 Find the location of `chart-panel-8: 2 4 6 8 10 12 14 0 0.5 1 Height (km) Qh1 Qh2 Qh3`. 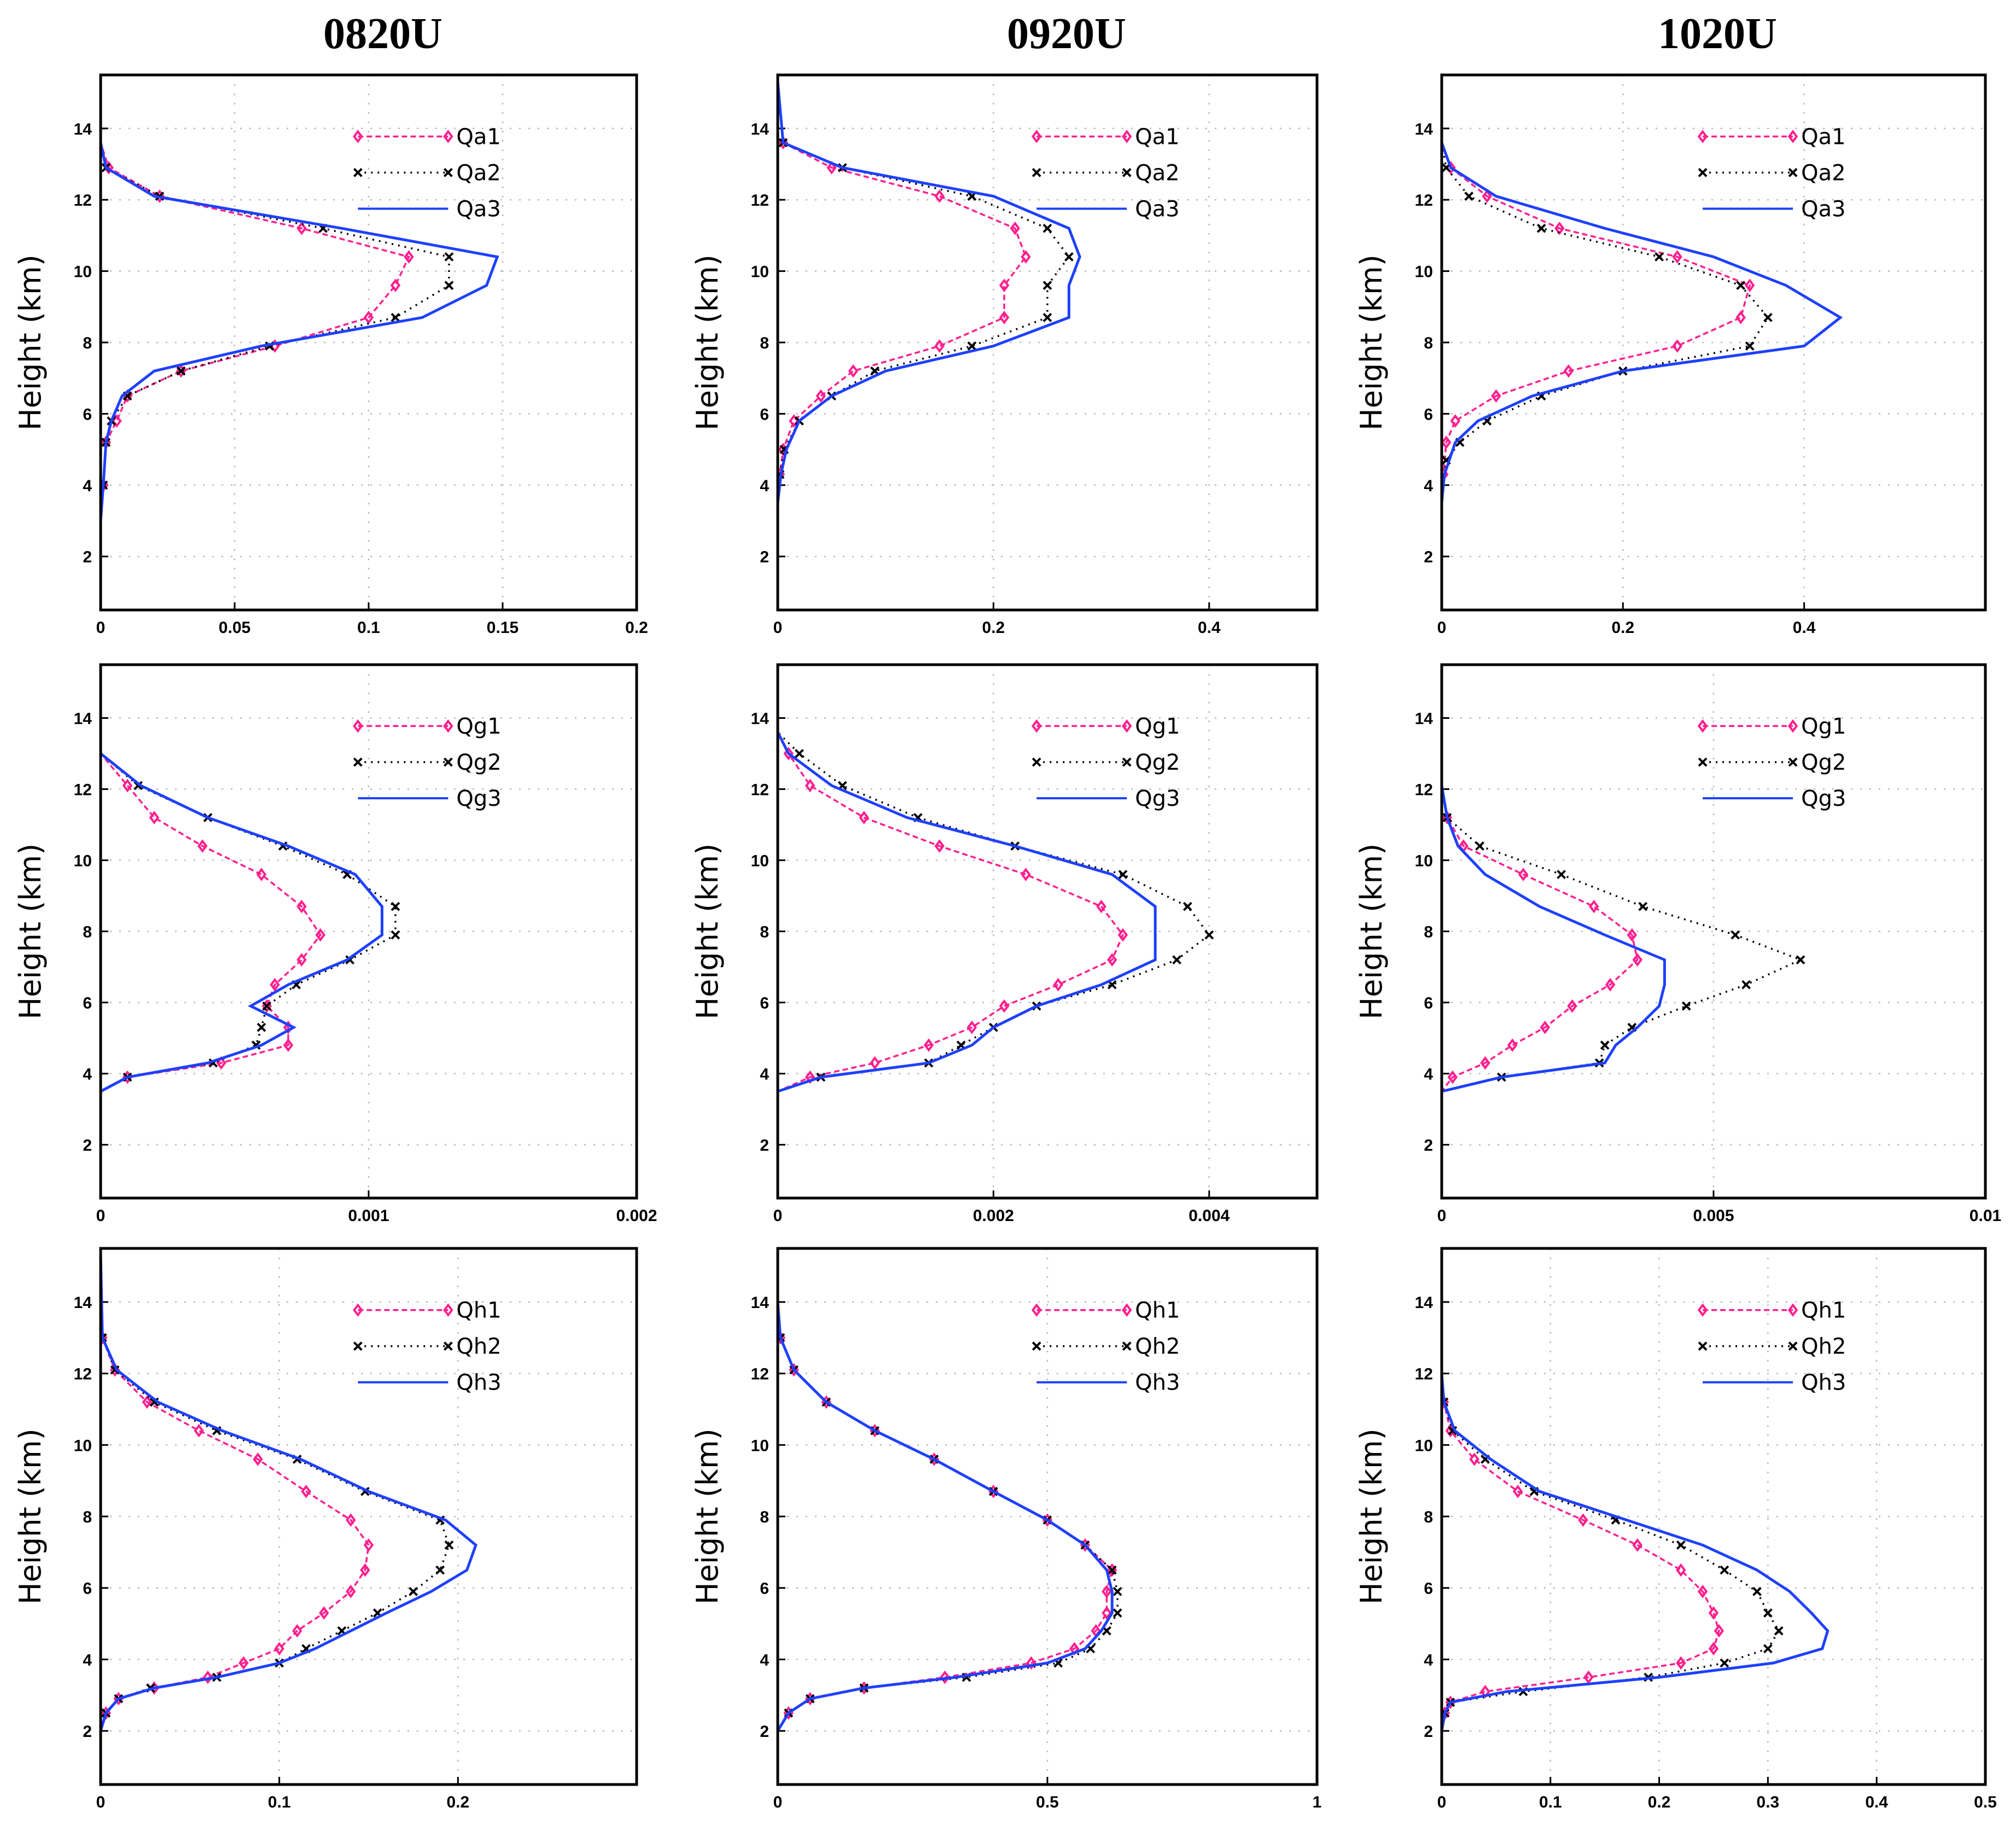

chart-panel-8: 2 4 6 8 10 12 14 0 0.5 1 Height (km) Qh1 Qh2 Qh3 is located at coordinates (1005, 1529).